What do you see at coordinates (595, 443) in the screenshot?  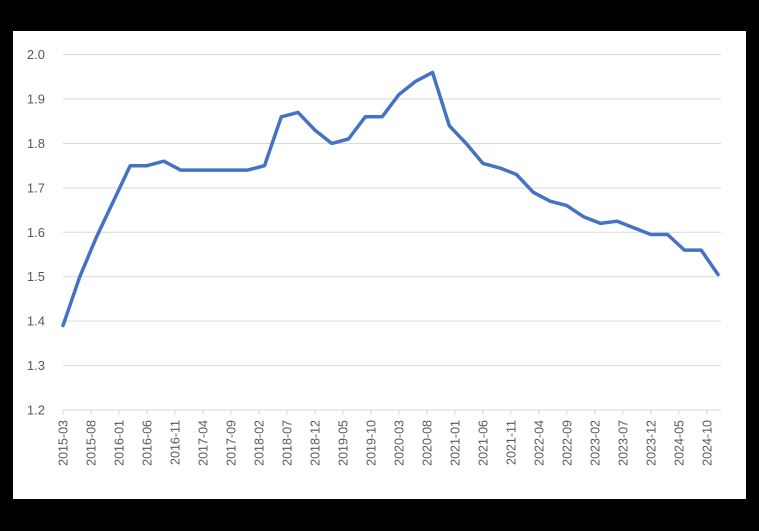 I see `x-tick-label: 2023-02` at bounding box center [595, 443].